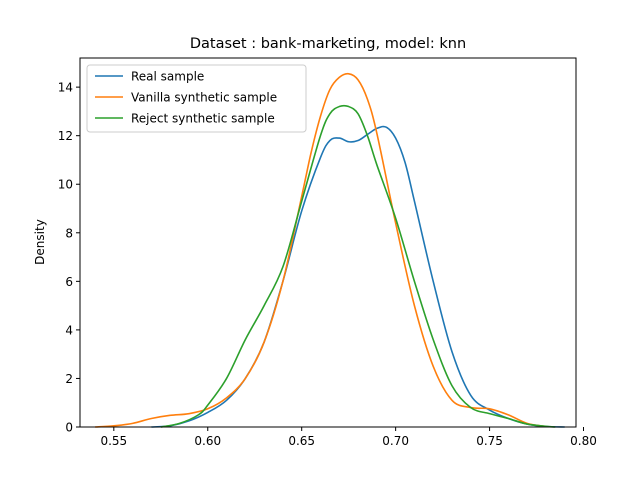 Image resolution: width=640 pixels, height=480 pixels. What do you see at coordinates (204, 98) in the screenshot?
I see `legend-label-vanilla-synthetic-sample: Vanilla synthetic sample` at bounding box center [204, 98].